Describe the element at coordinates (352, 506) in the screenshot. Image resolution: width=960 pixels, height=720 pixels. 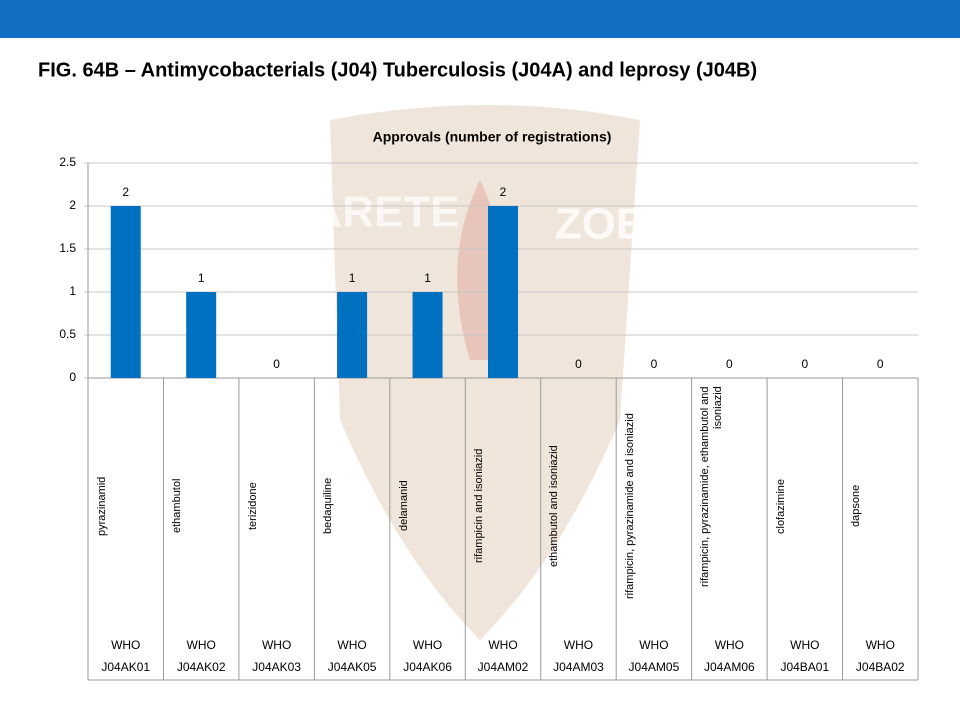
I see `x-tick-label: bedaquiline` at that location.